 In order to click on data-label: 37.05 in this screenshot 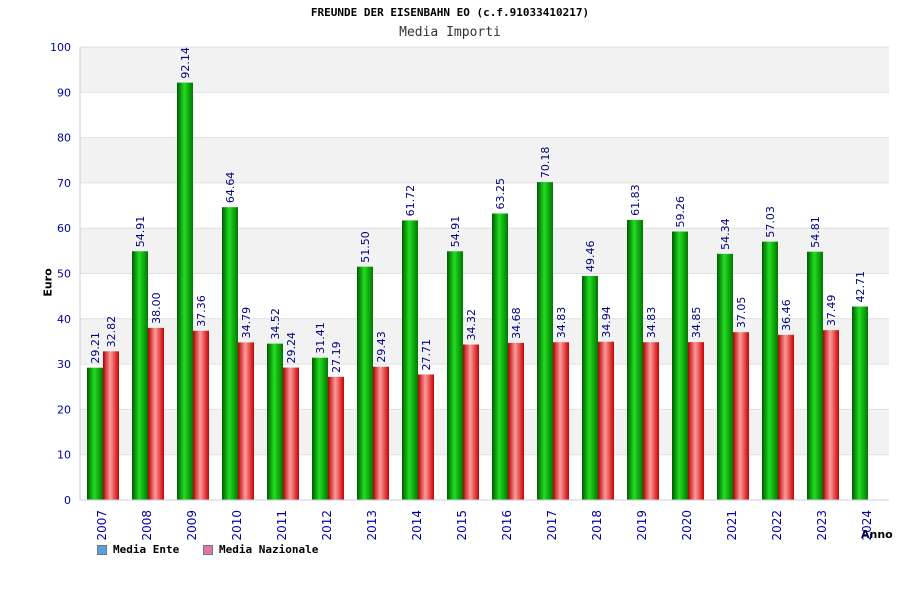, I will do `click(741, 313)`.